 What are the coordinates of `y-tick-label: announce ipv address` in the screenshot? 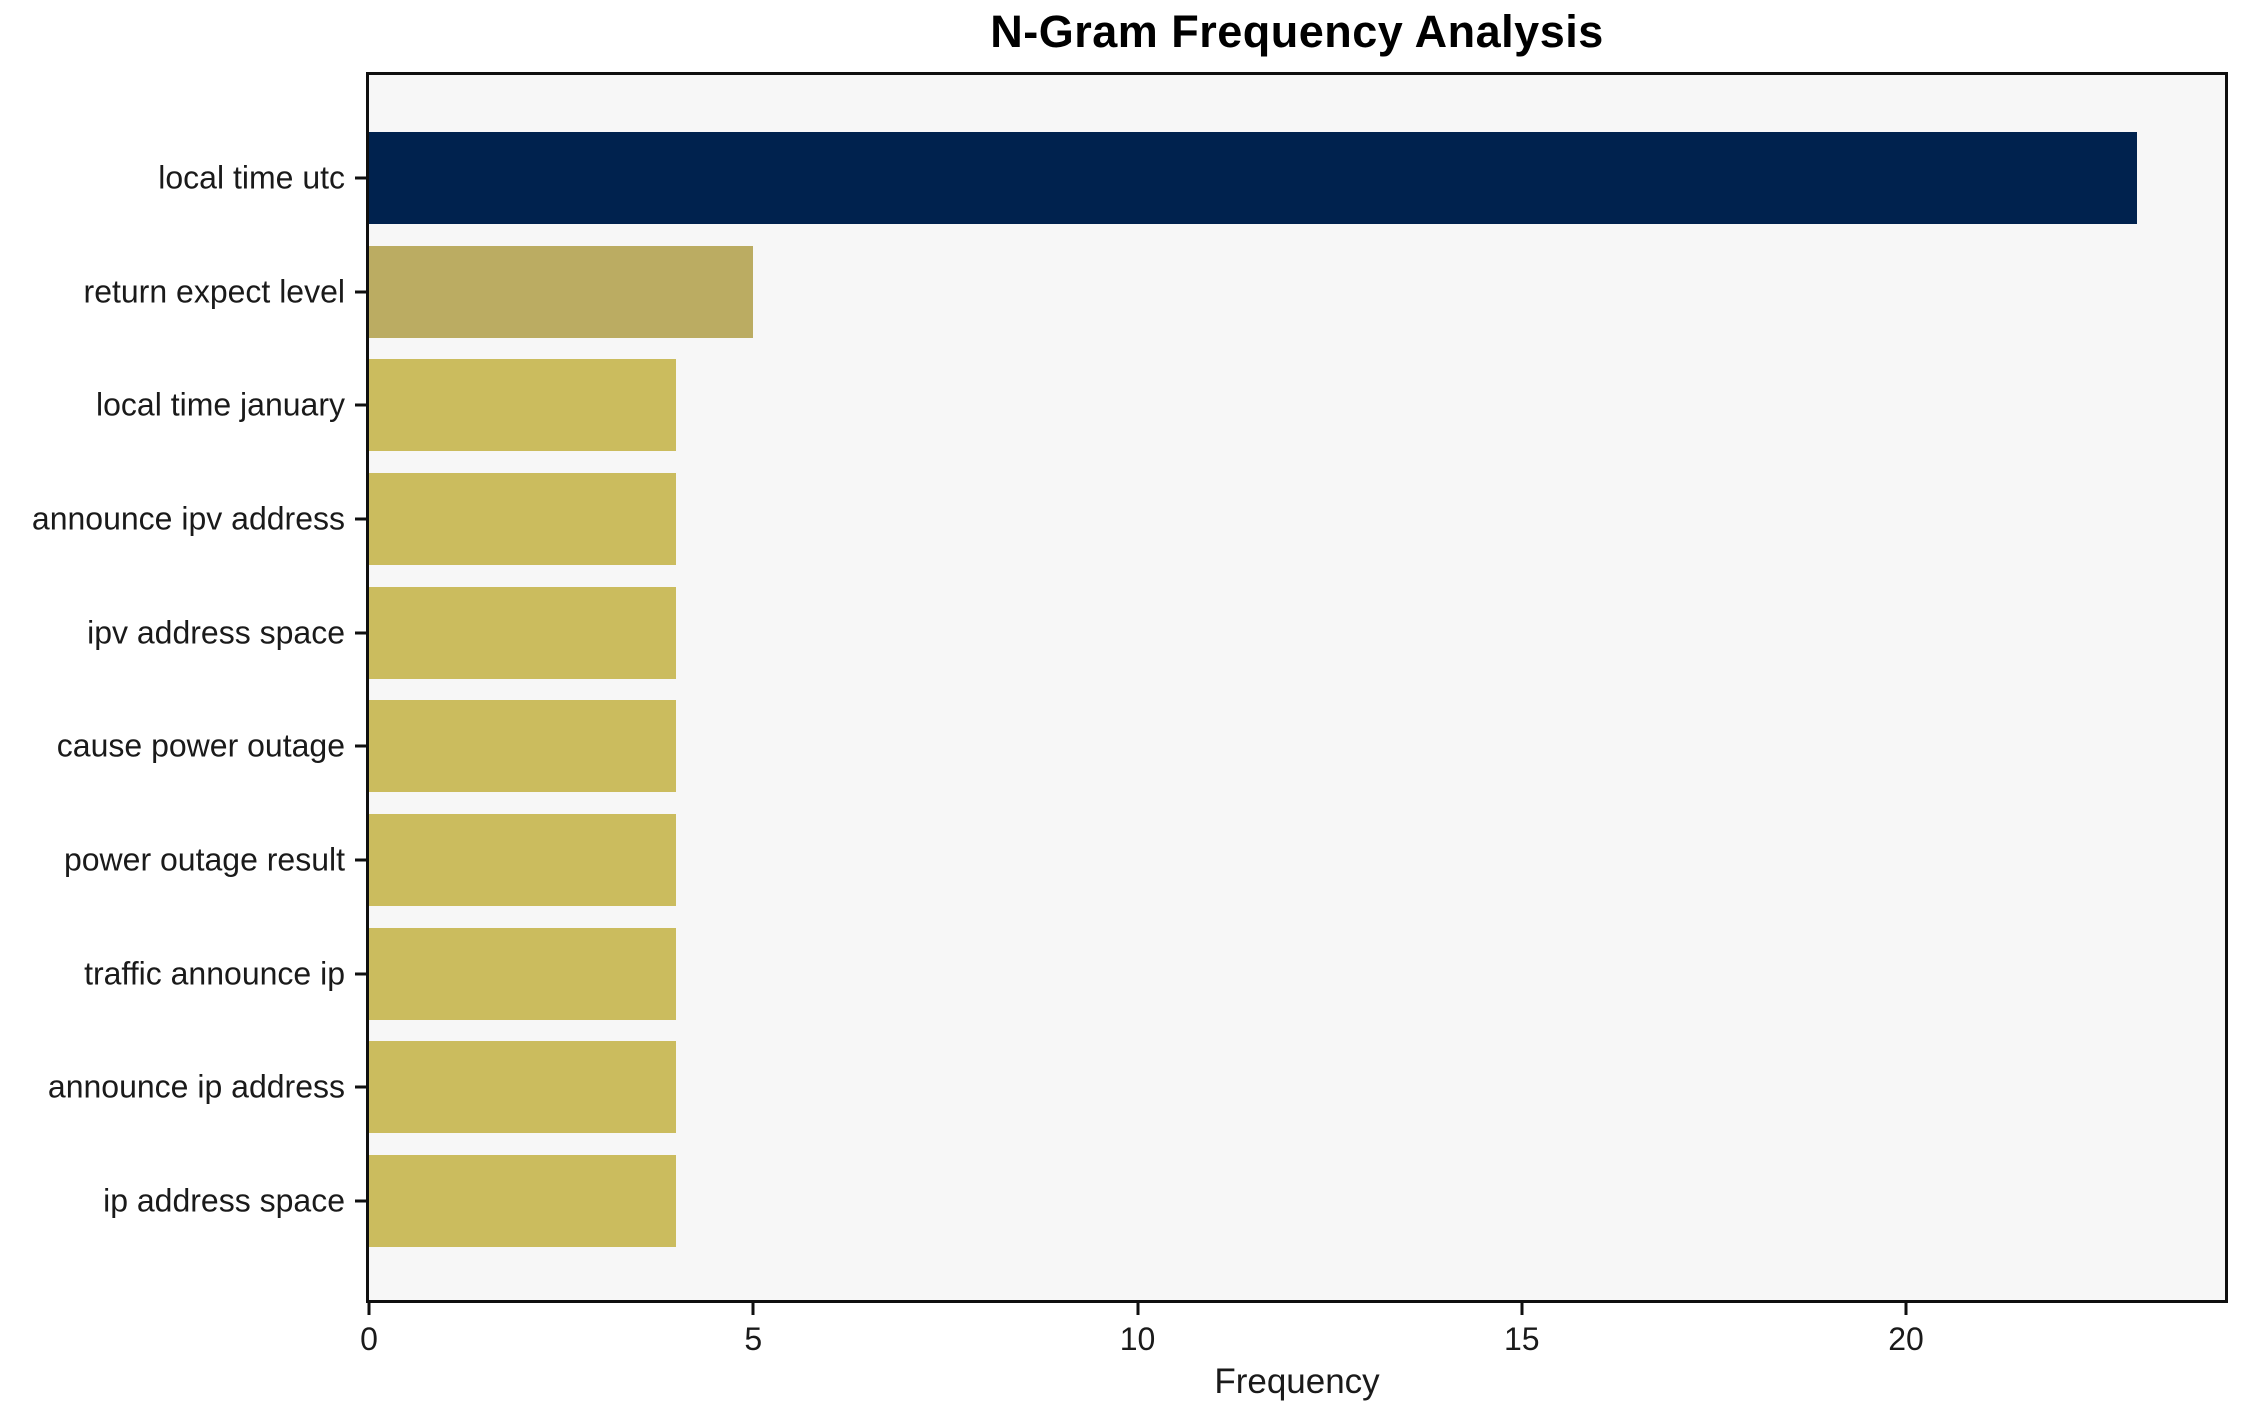 It's located at (188, 518).